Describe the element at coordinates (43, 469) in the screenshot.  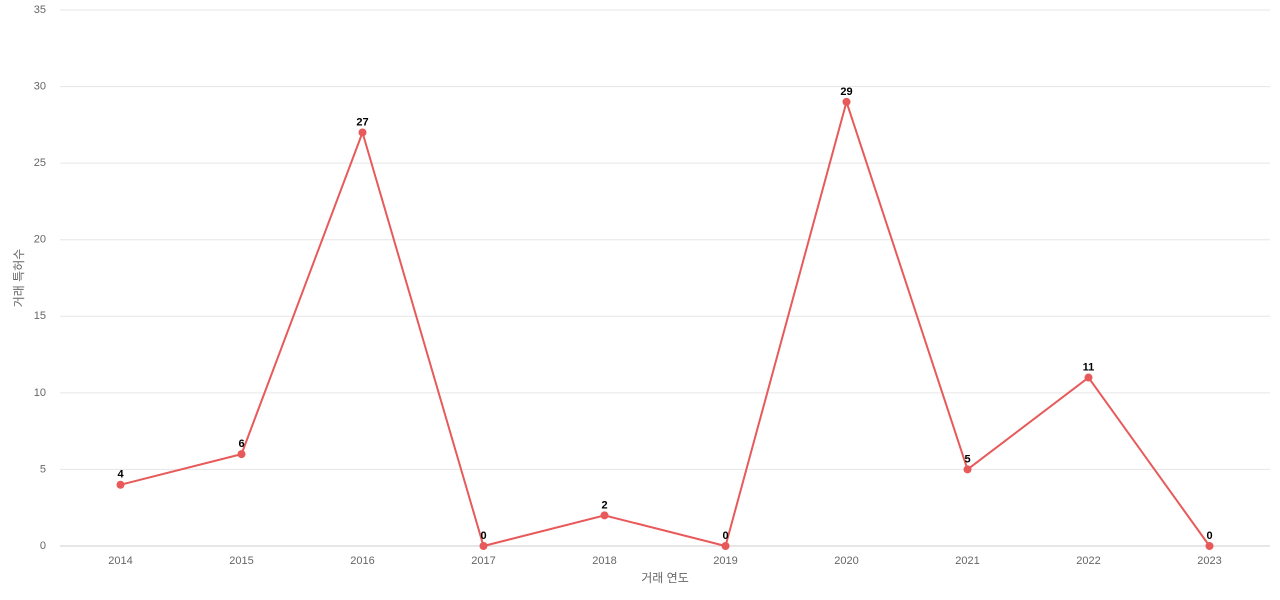
I see `y-tick-label: 5` at that location.